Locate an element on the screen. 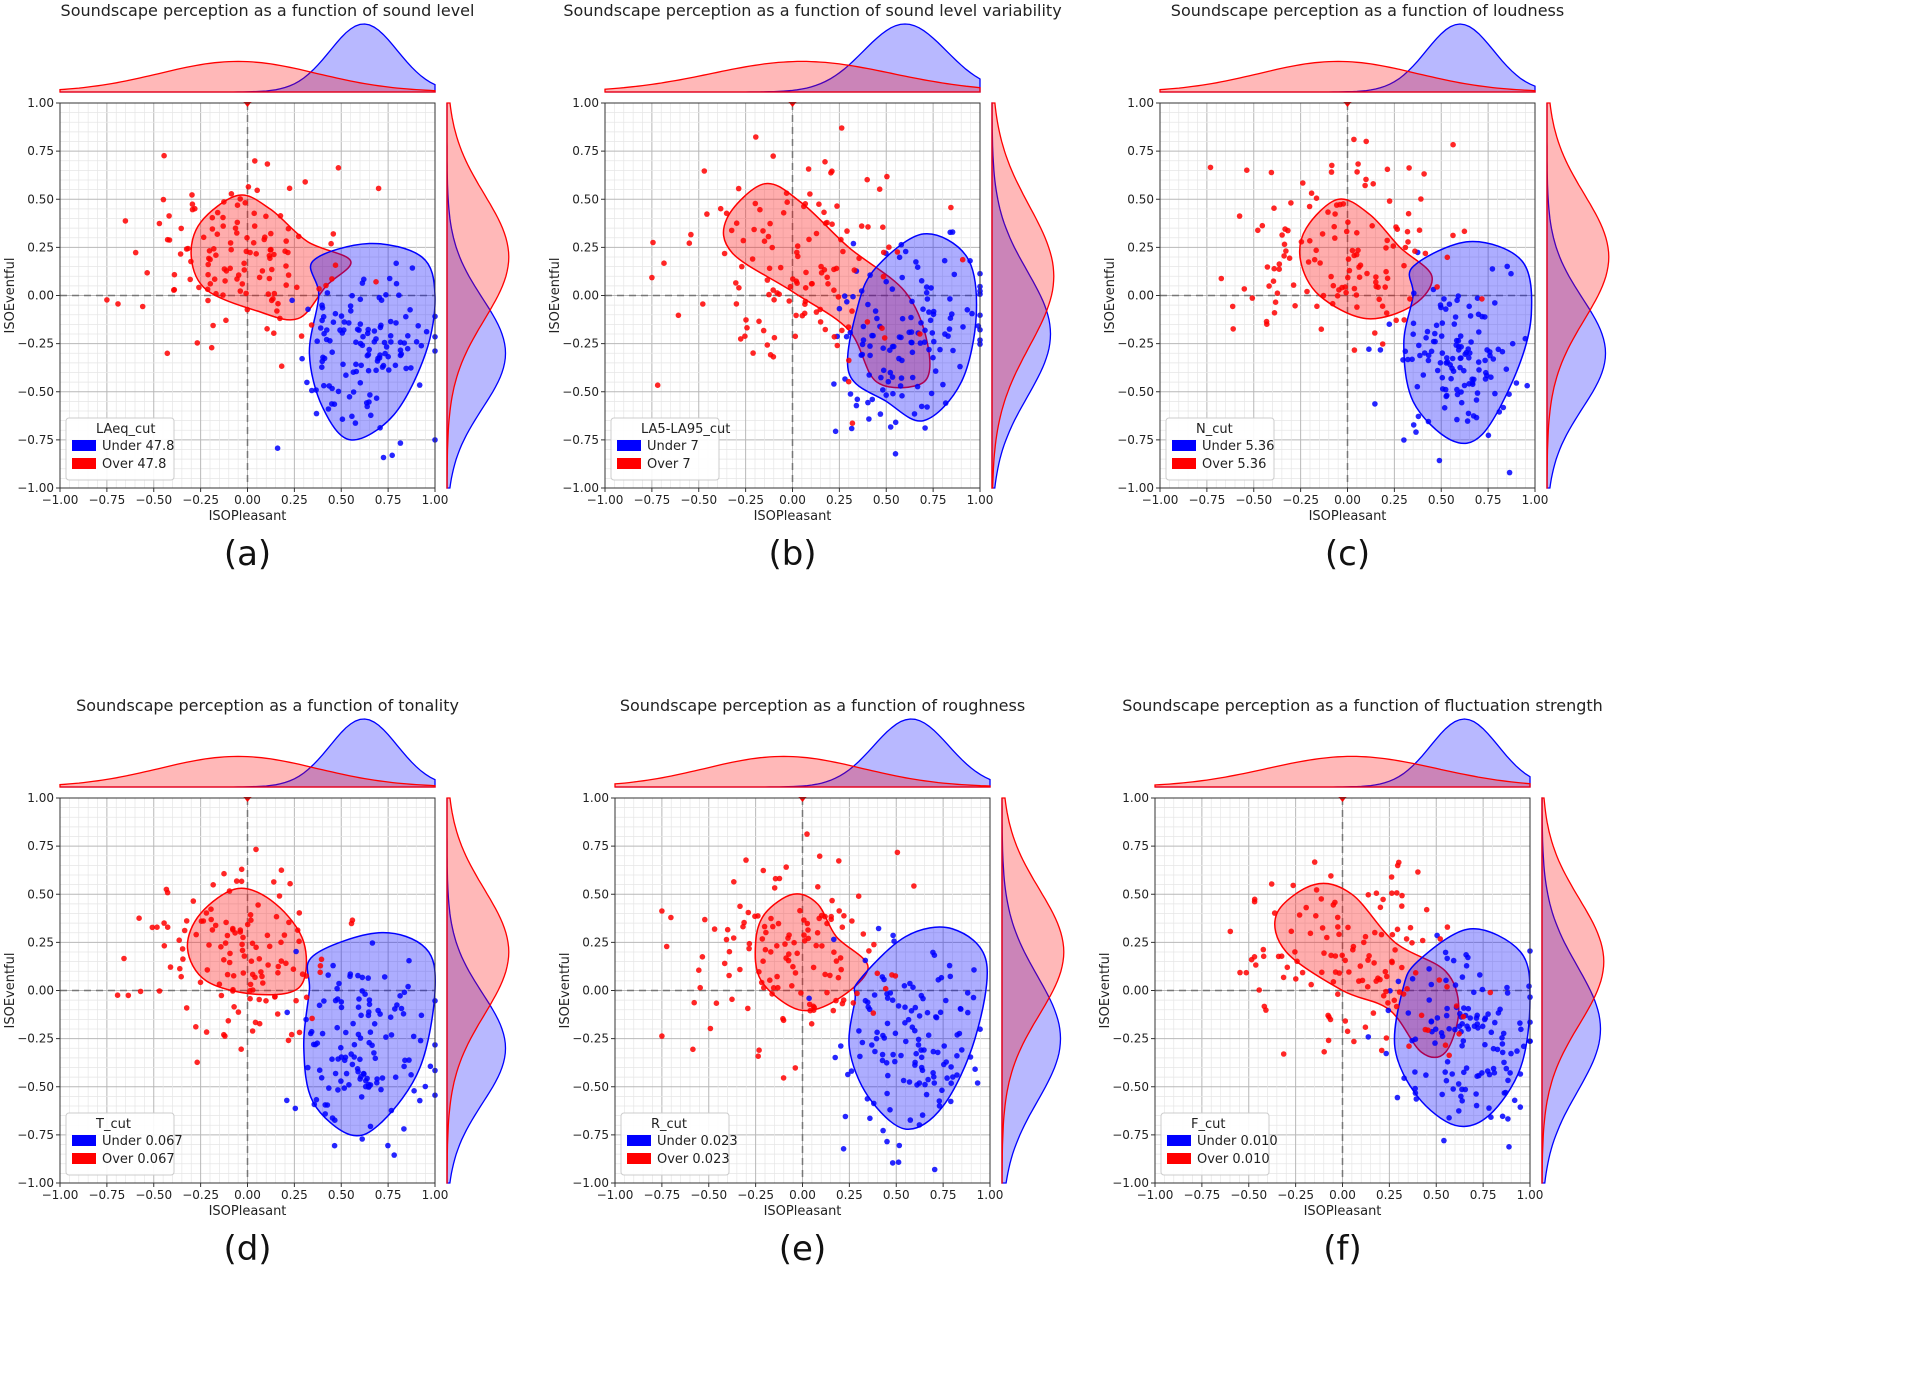  right-marginal-density is located at coordinates (1023, 295).